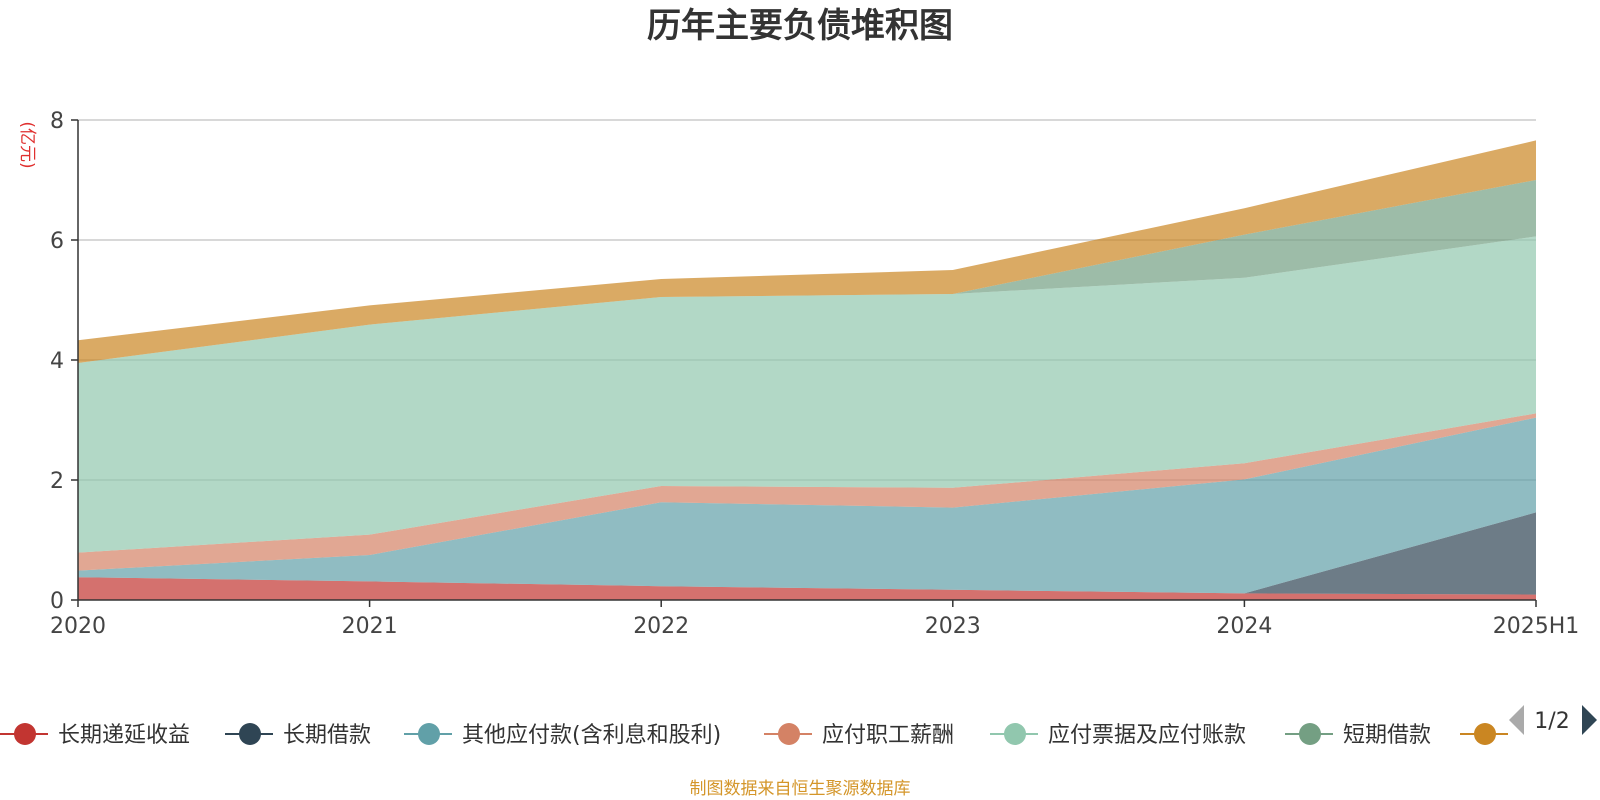  I want to click on data-source-footer: 制图数据来自恒生聚源数据库, so click(800, 789).